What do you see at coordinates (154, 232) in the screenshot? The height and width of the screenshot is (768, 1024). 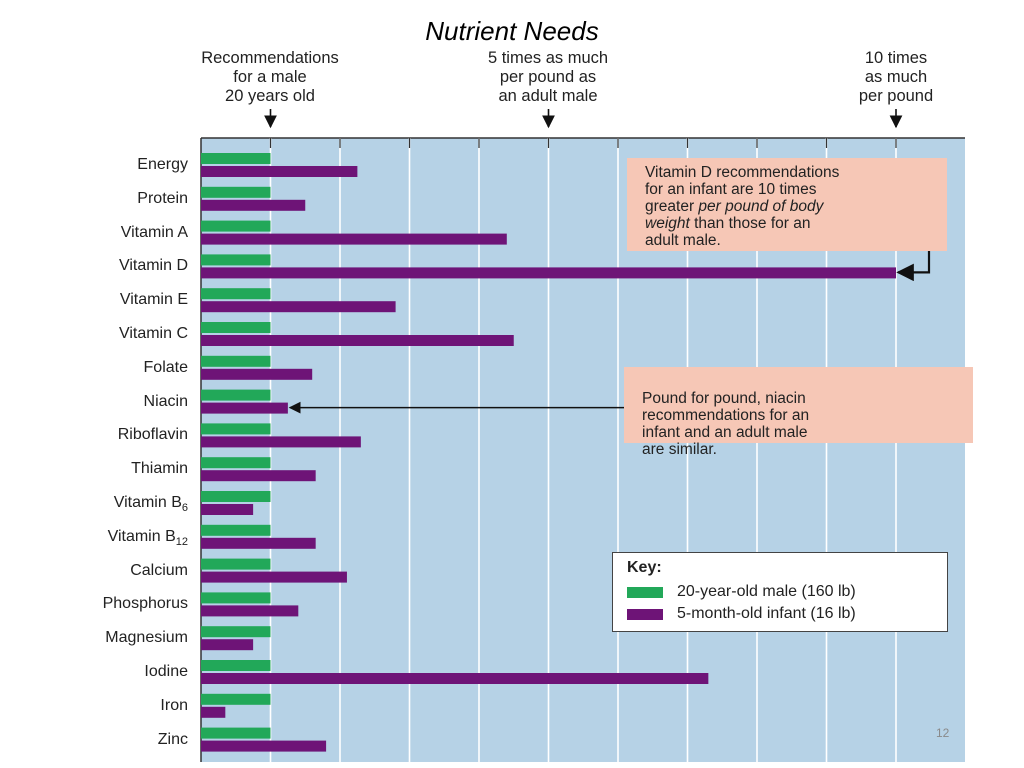 I see `category-label: Vitamin A` at bounding box center [154, 232].